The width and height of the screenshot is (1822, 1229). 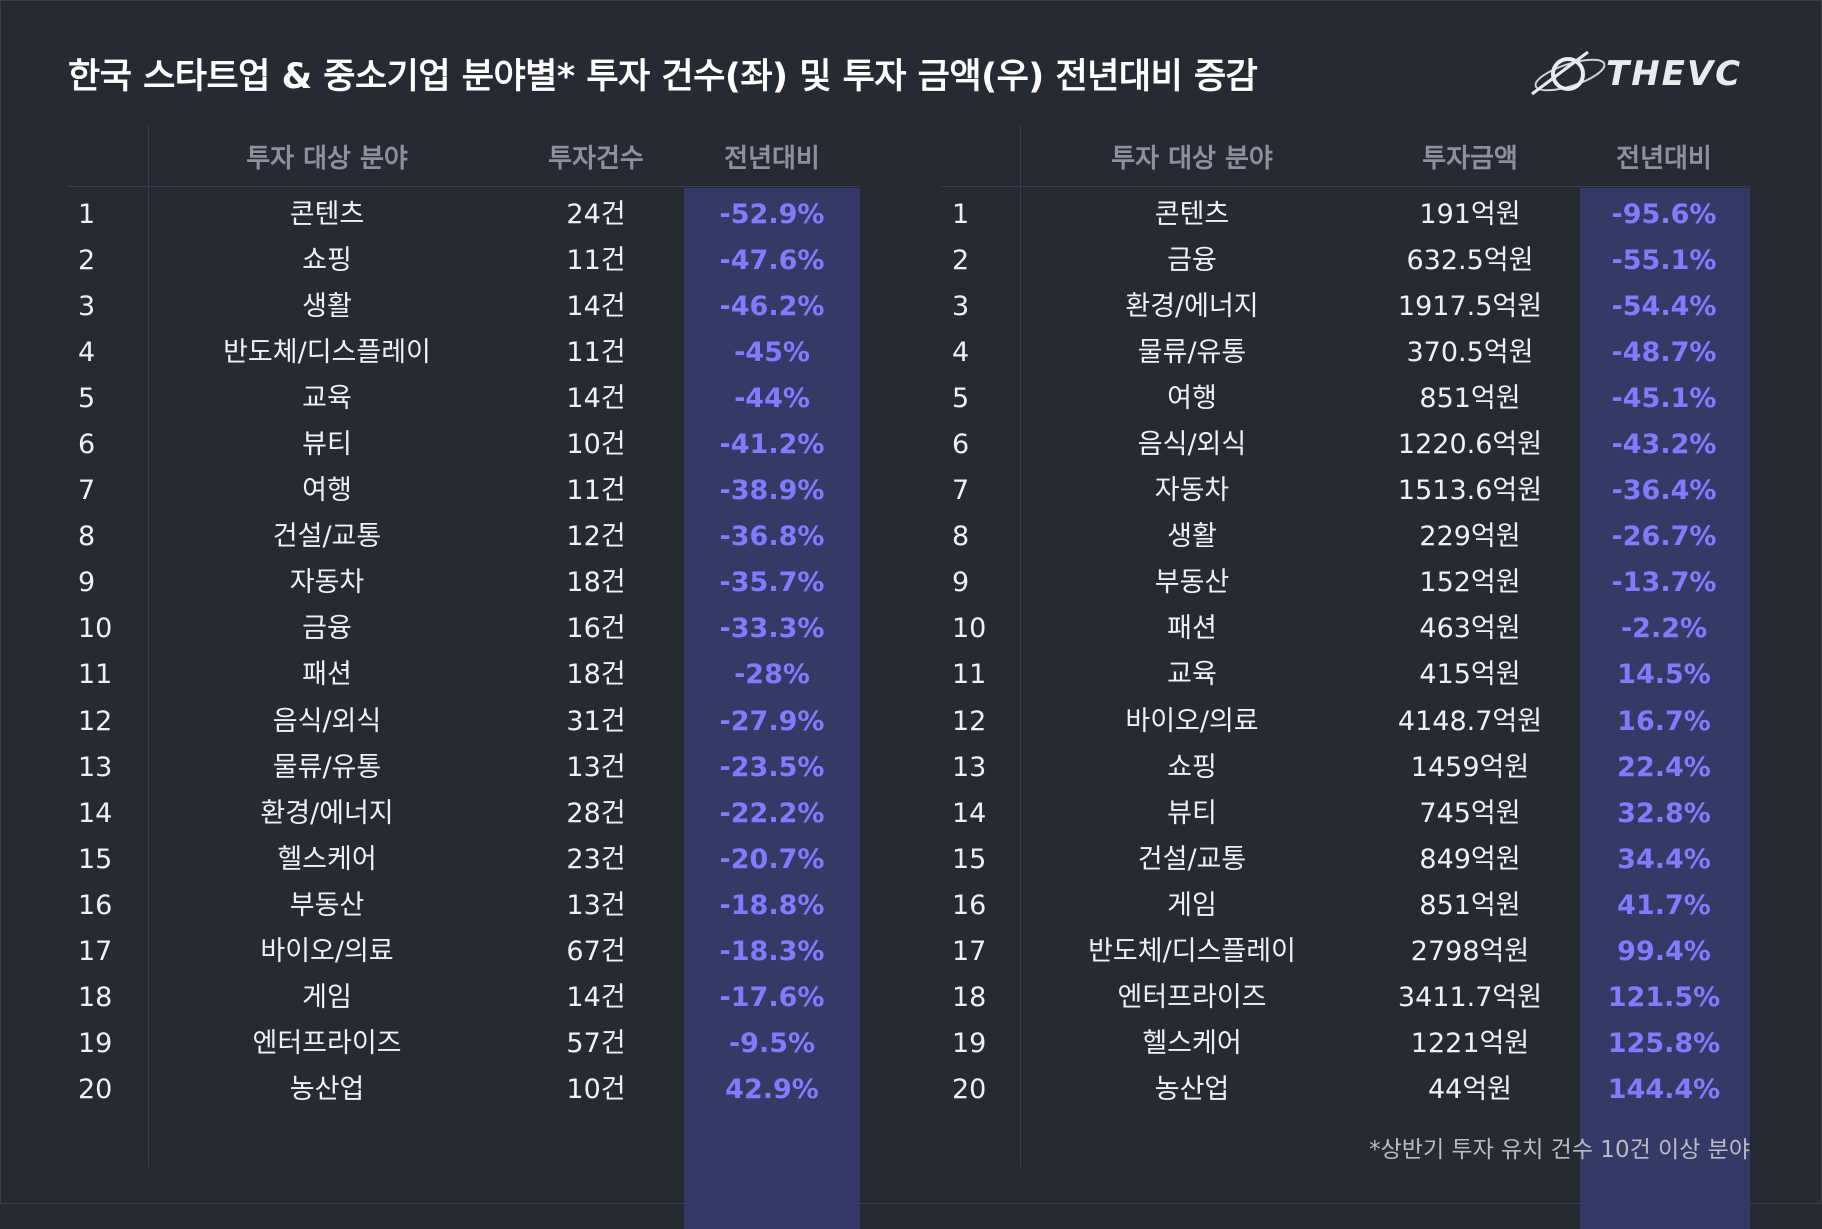 I want to click on field-cell: 생활, so click(x=327, y=307).